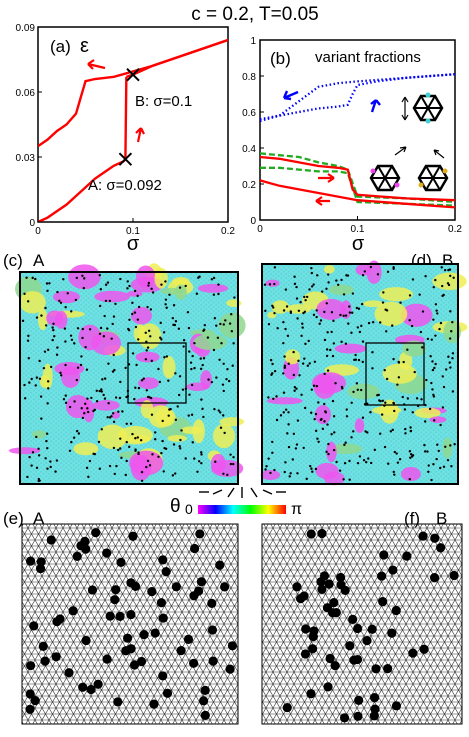  Describe the element at coordinates (125, 159) in the screenshot. I see `panel-a-marker-a` at that location.